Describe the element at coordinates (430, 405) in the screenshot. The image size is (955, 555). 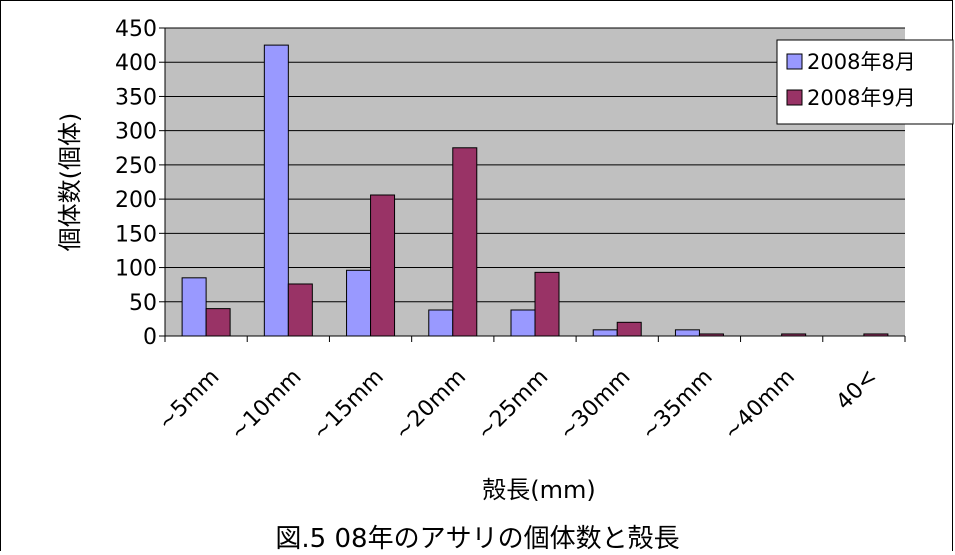
I see `x-tick-label: ~20mm` at that location.